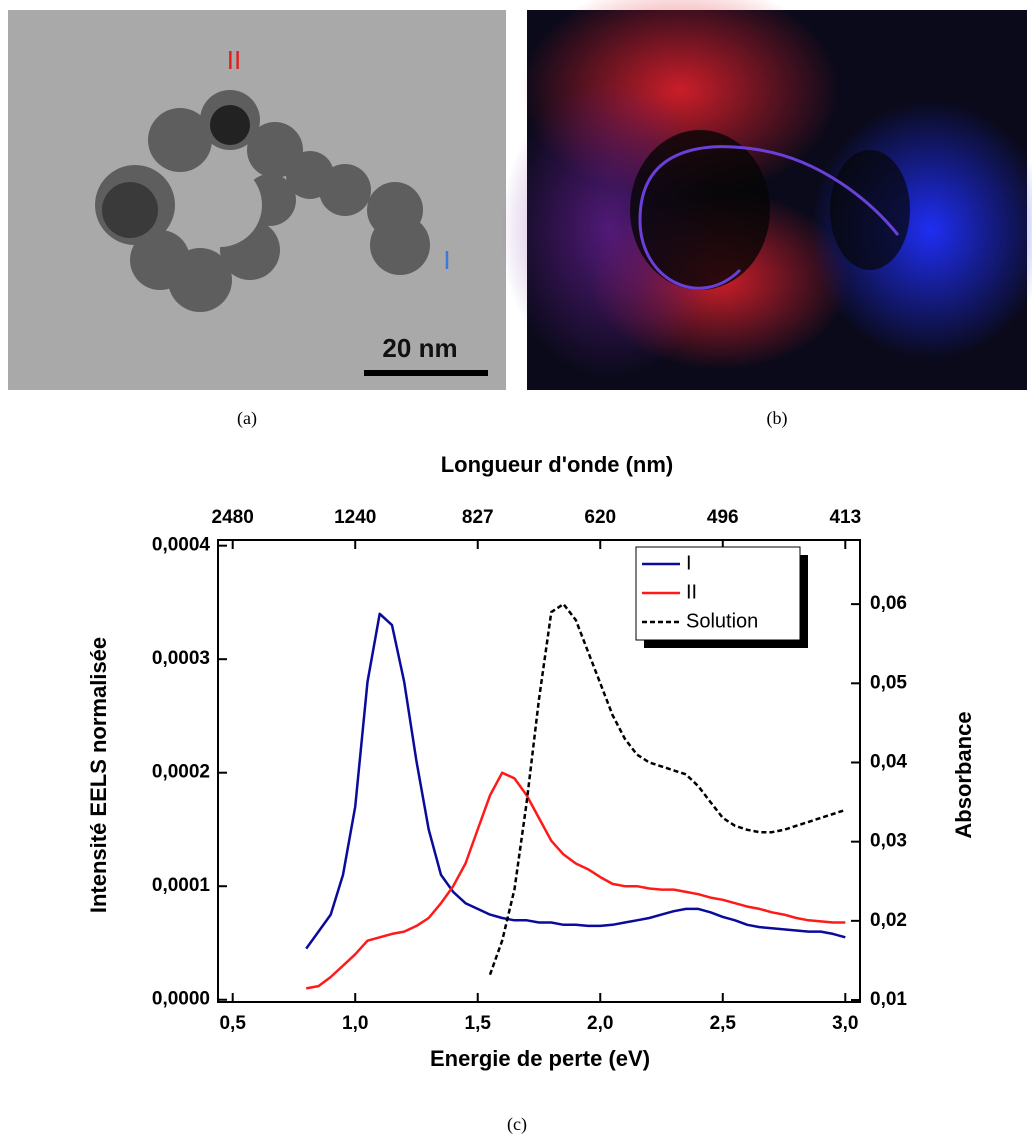  Describe the element at coordinates (888, 920) in the screenshot. I see `y2-tick-label: 0,02` at that location.